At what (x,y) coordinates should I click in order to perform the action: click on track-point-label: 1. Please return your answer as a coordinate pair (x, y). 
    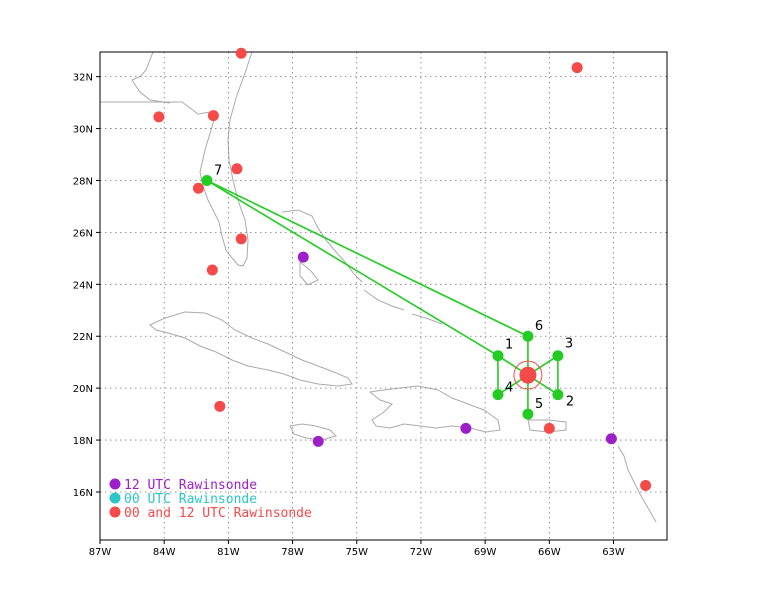
    Looking at the image, I should click on (509, 345).